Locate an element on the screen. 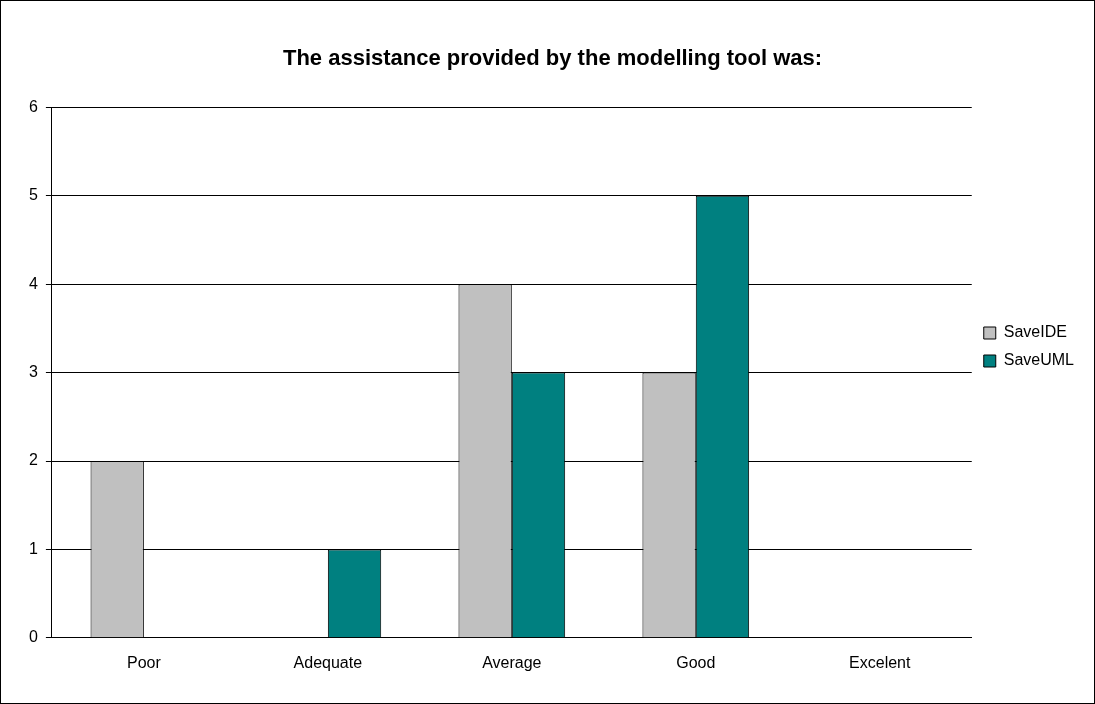  x-tick-label: Excelent is located at coordinates (880, 662).